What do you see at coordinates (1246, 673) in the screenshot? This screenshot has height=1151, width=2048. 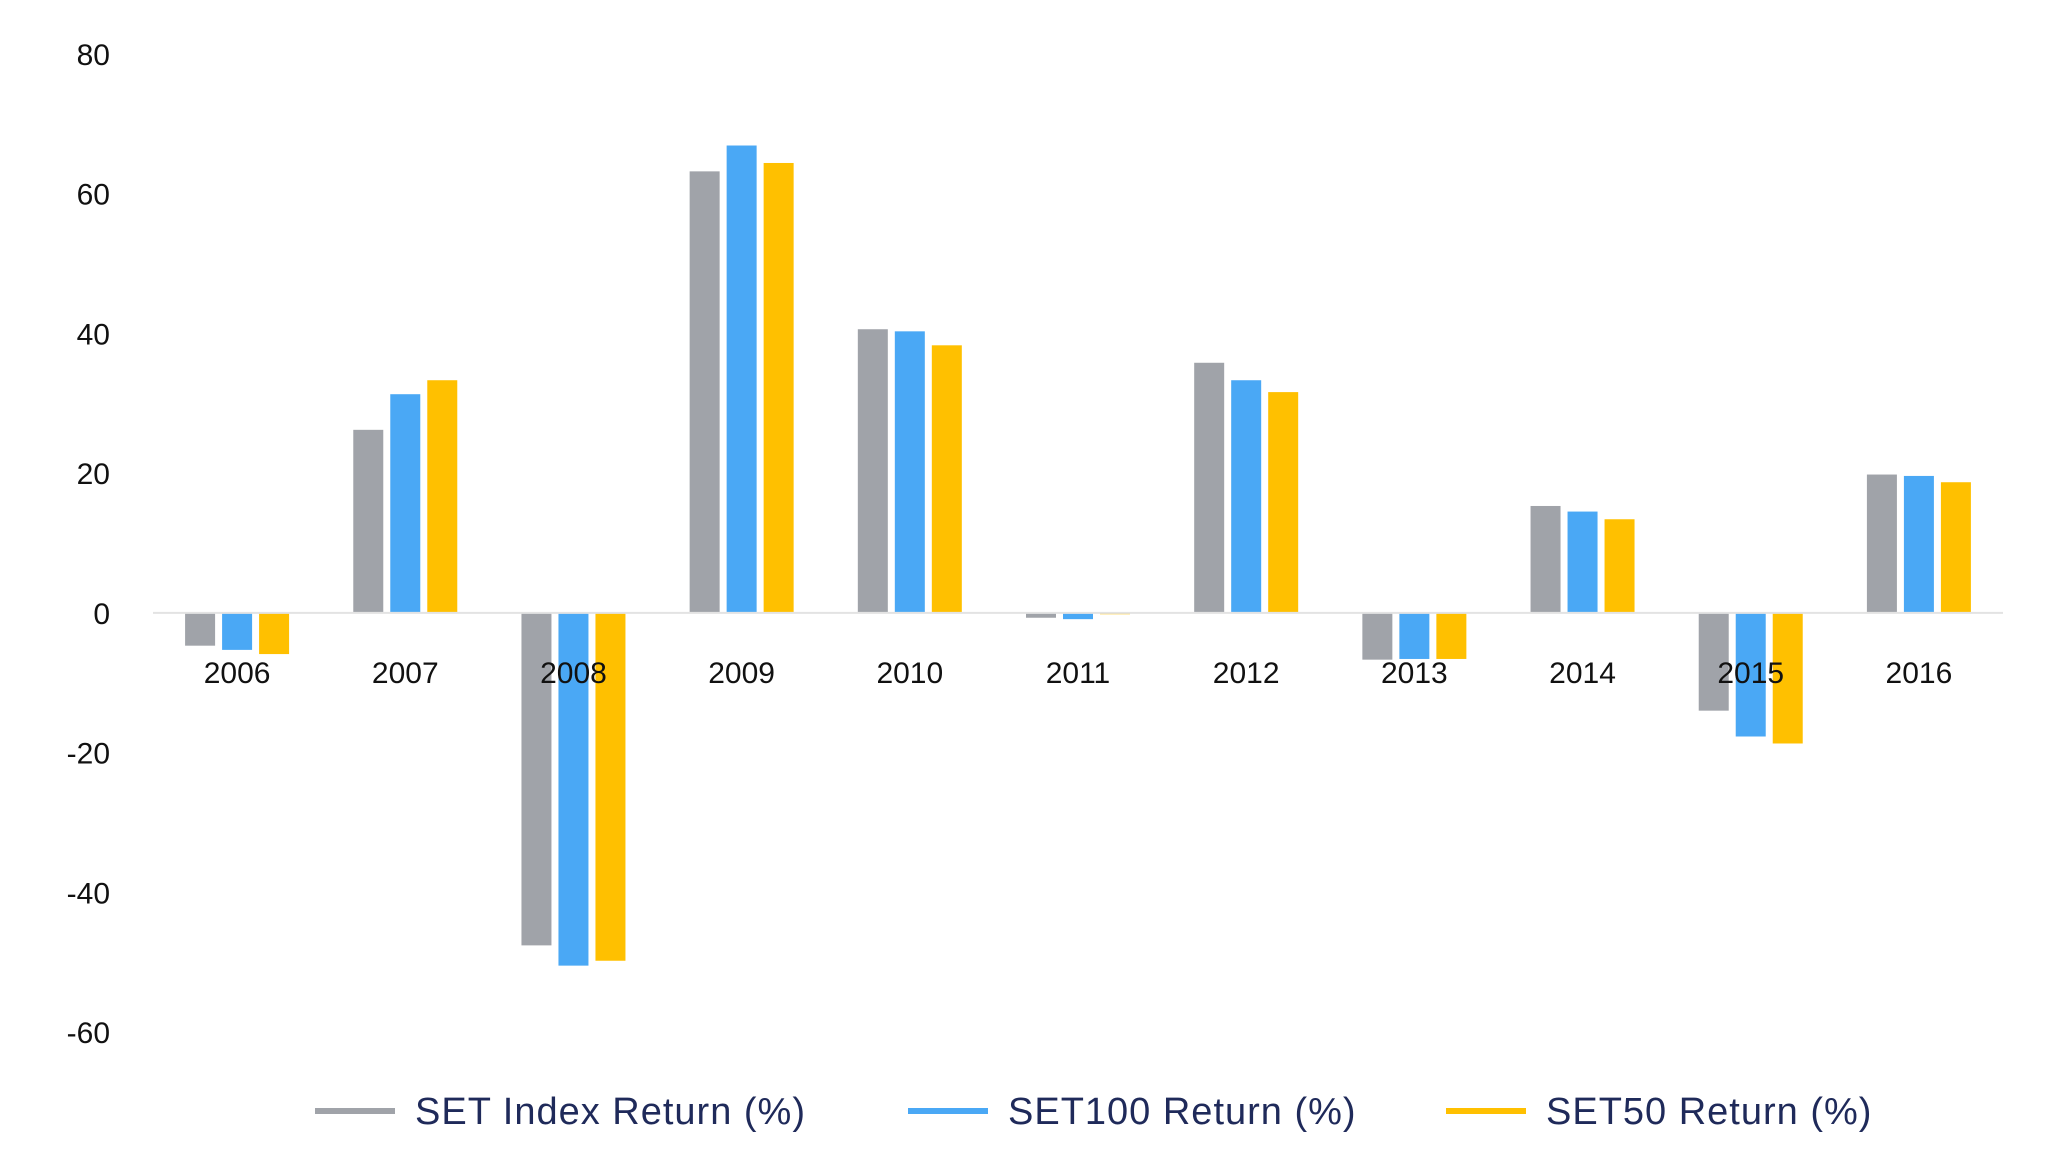 I see `x-tick-label: 2012` at bounding box center [1246, 673].